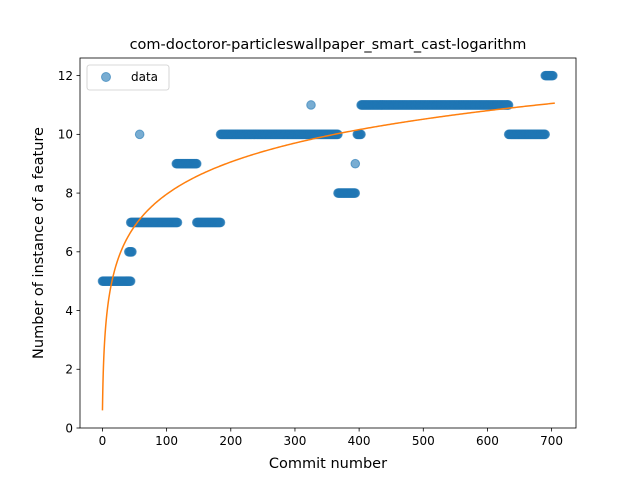 This screenshot has height=480, width=640. I want to click on y-axis-label: Number of instance of a feature, so click(39, 243).